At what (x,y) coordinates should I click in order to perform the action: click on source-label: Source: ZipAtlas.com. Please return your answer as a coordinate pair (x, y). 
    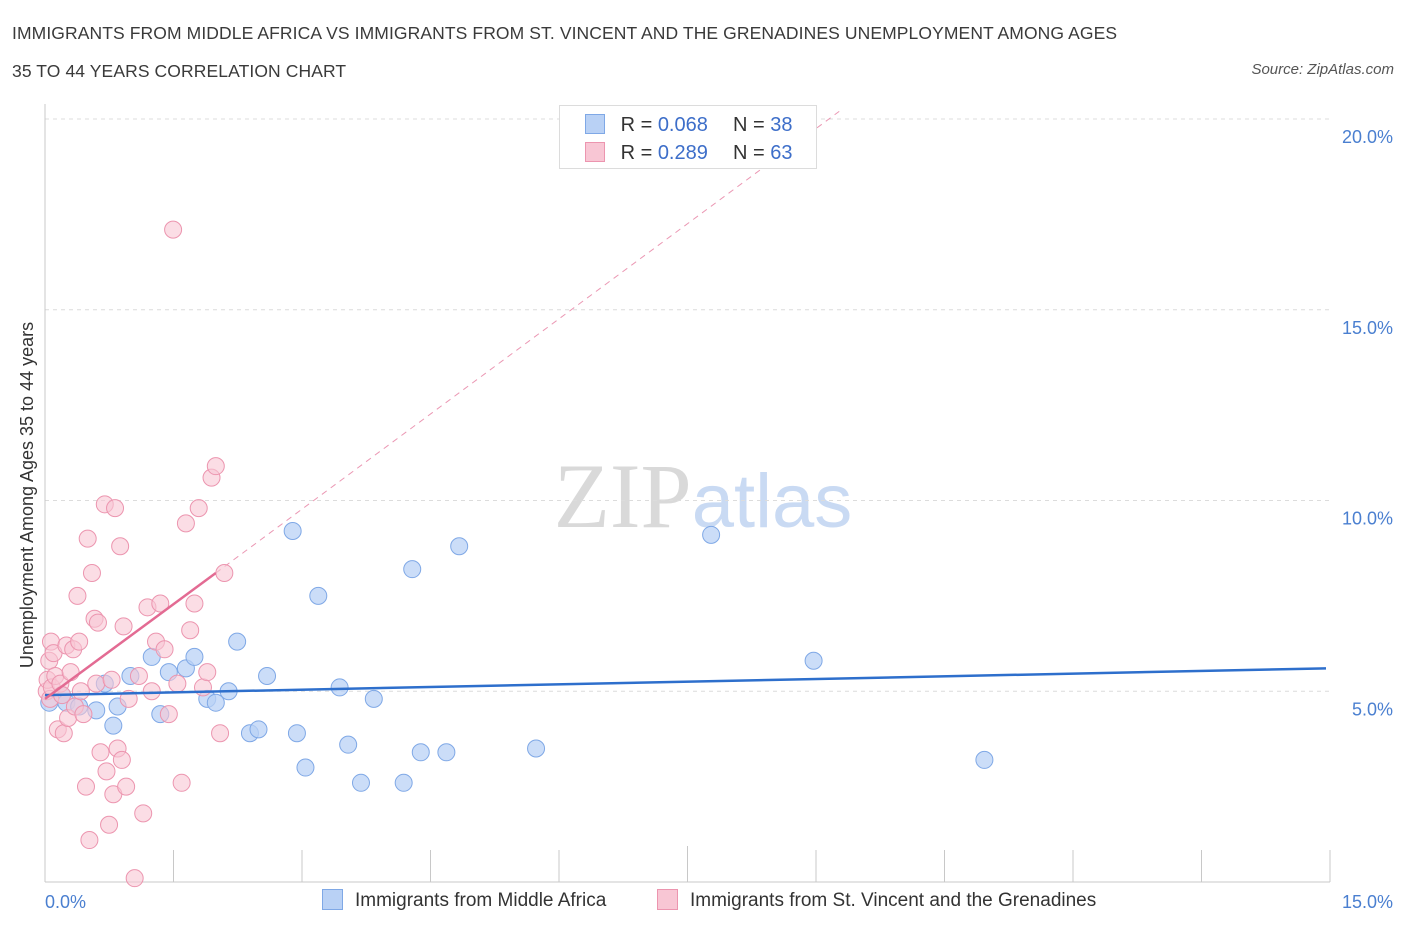
    Looking at the image, I should click on (1322, 69).